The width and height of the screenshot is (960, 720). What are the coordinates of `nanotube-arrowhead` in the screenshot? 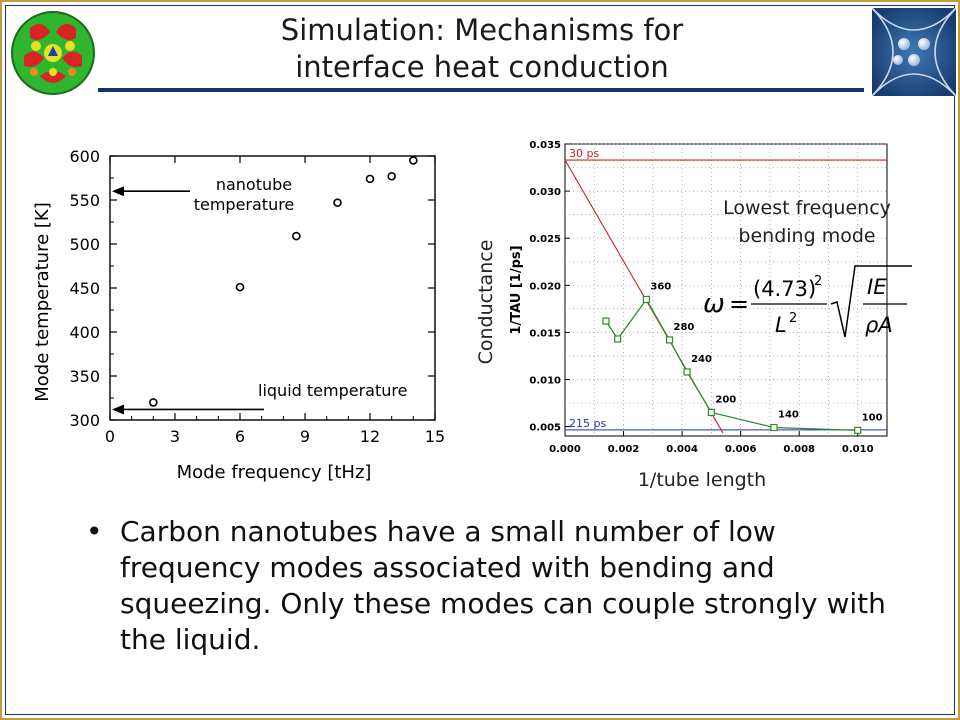 It's located at (118, 191).